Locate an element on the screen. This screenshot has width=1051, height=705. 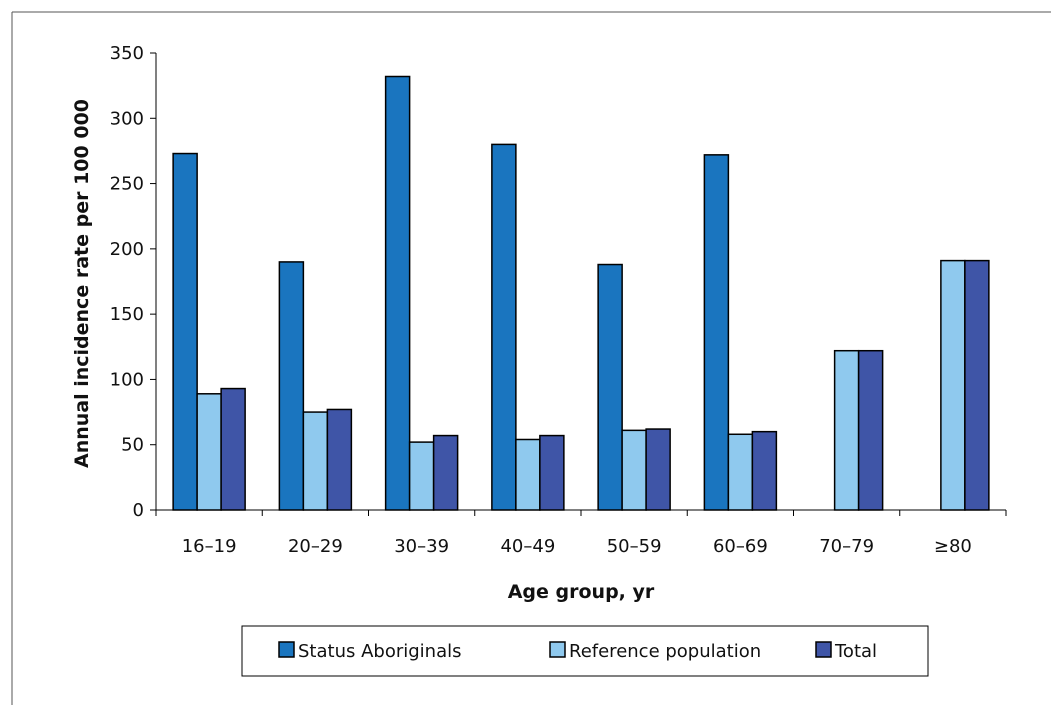
y-tick-label: 50 is located at coordinates (132, 445).